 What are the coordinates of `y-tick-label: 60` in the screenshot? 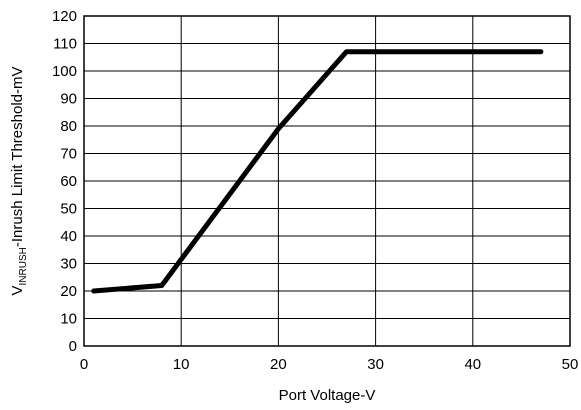 It's located at (68, 181).